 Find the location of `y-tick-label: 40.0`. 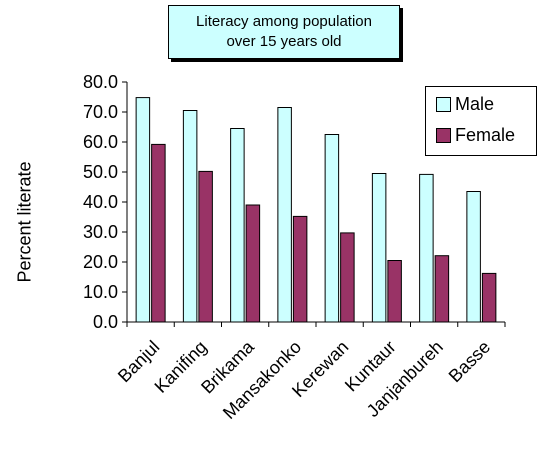

y-tick-label: 40.0 is located at coordinates (100, 202).